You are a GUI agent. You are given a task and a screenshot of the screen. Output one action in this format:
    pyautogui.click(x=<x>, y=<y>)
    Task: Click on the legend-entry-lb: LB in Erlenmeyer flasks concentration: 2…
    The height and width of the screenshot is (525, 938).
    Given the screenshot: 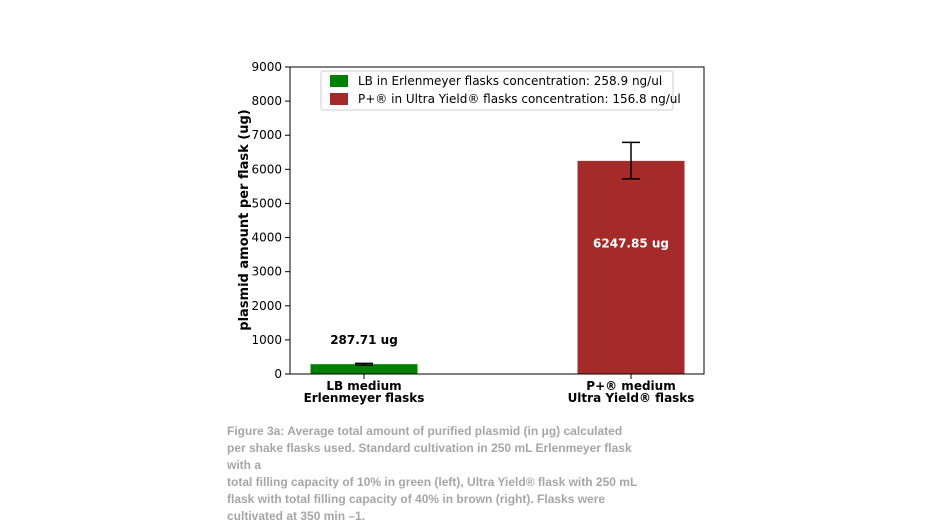 What is the action you would take?
    pyautogui.click(x=510, y=81)
    